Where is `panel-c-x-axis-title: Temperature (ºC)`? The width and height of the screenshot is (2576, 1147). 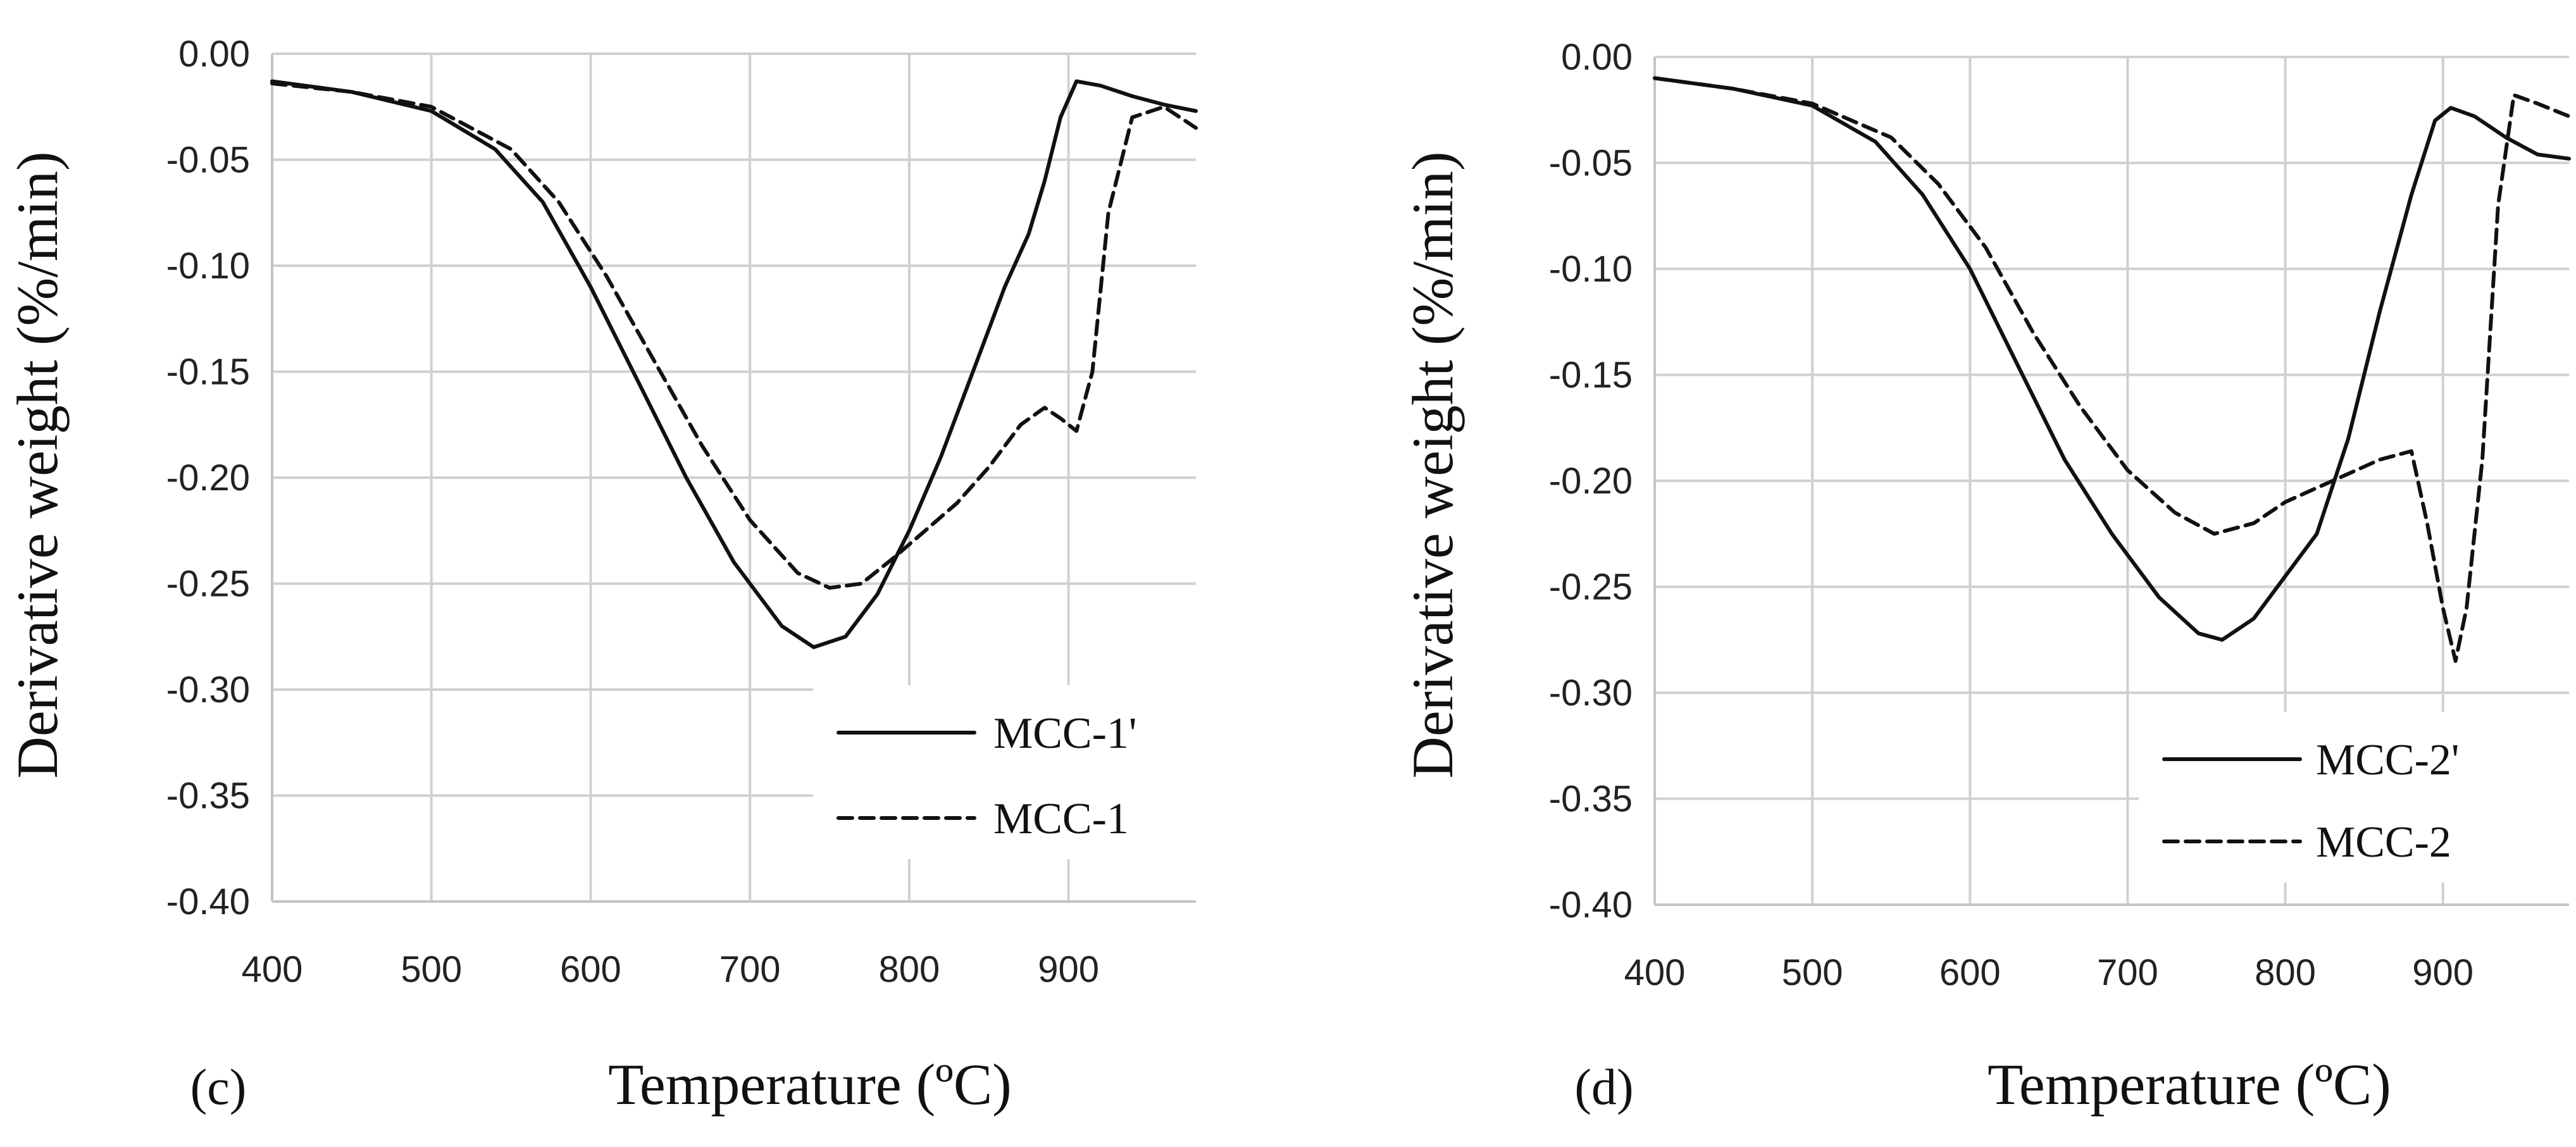
panel-c-x-axis-title: Temperature (ºC) is located at coordinates (810, 1084).